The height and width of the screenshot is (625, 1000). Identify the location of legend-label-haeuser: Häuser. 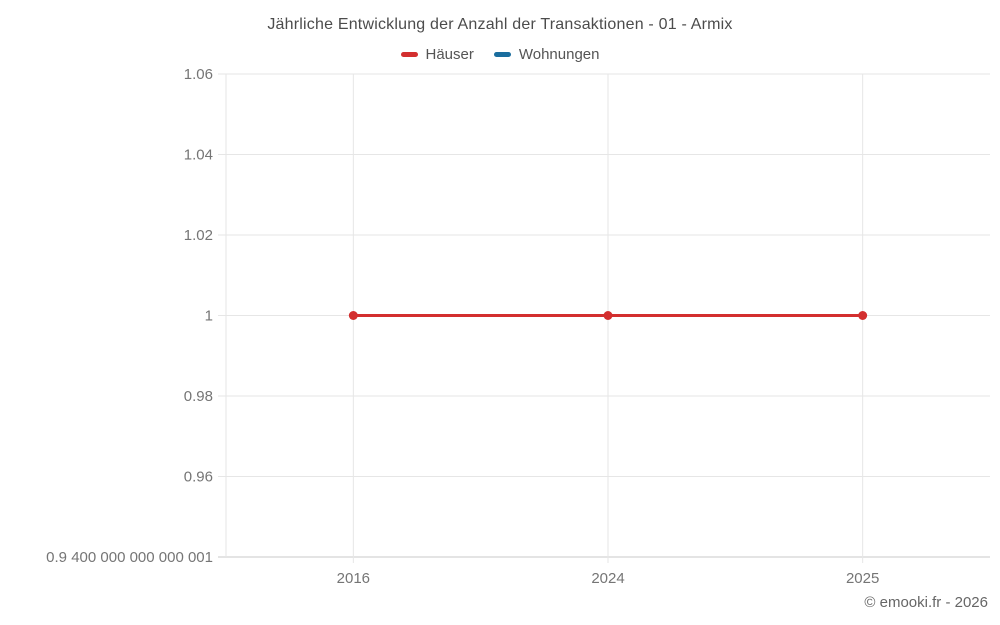
(449, 54).